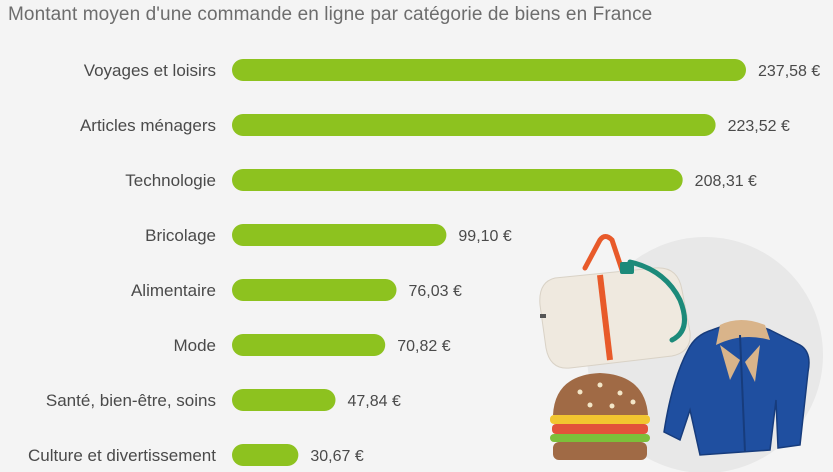 The height and width of the screenshot is (472, 833). I want to click on value-label: 99,10 €, so click(484, 236).